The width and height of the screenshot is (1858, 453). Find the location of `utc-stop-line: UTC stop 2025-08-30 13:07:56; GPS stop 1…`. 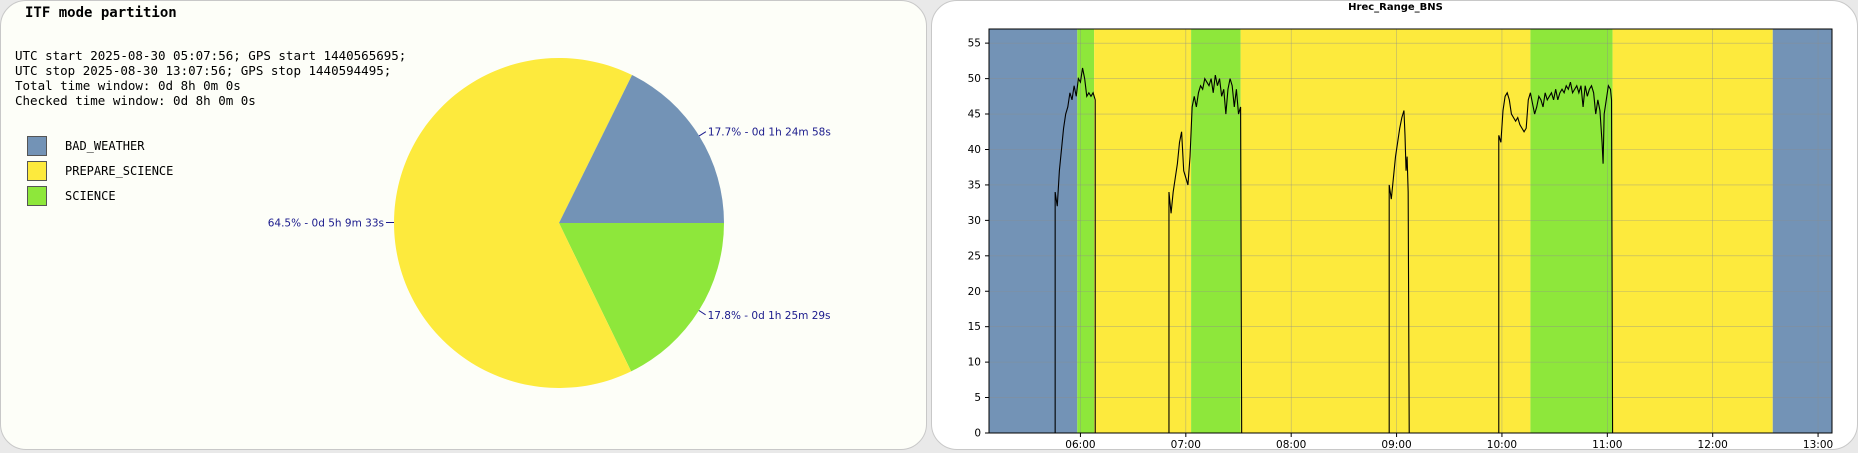

utc-stop-line: UTC stop 2025-08-30 13:07:56; GPS stop 1… is located at coordinates (203, 70).